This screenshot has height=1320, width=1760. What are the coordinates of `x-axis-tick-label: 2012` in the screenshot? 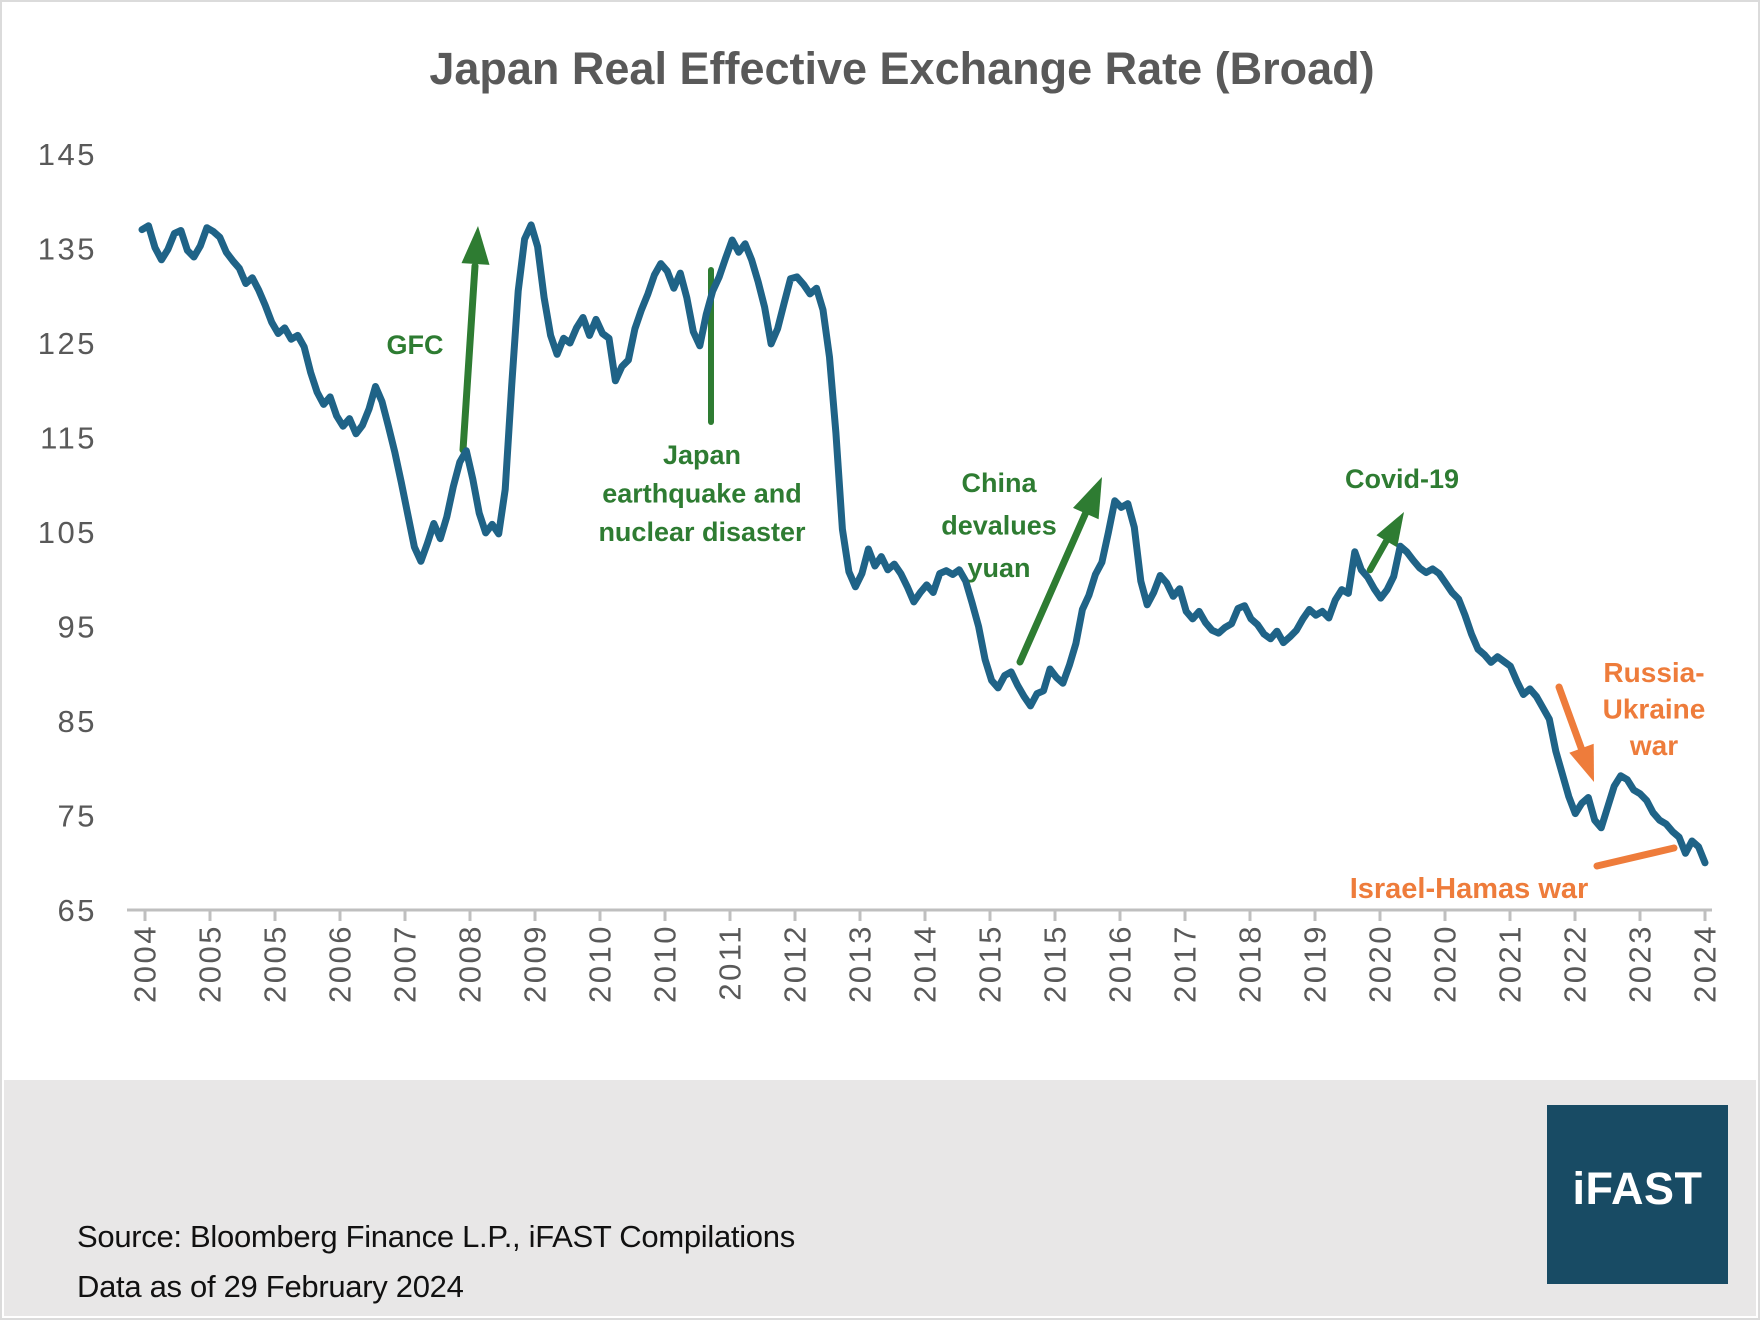 It's located at (795, 963).